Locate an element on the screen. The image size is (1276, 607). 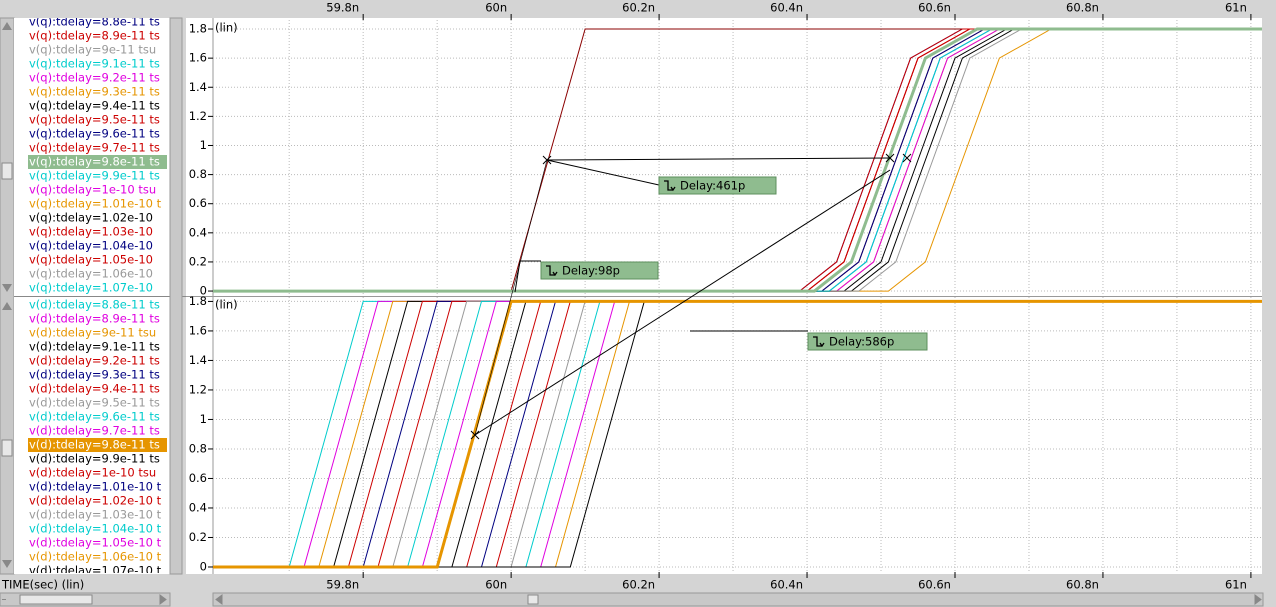
legend-entry: v(q):tdelay=1.02e-10 is located at coordinates (91, 218).